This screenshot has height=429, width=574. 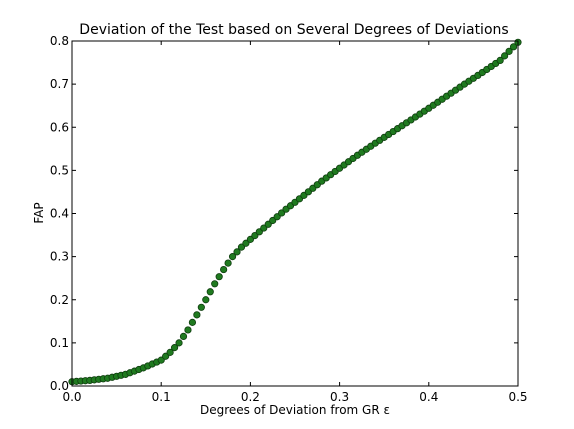 I want to click on y-axis-label: FAP, so click(x=39, y=212).